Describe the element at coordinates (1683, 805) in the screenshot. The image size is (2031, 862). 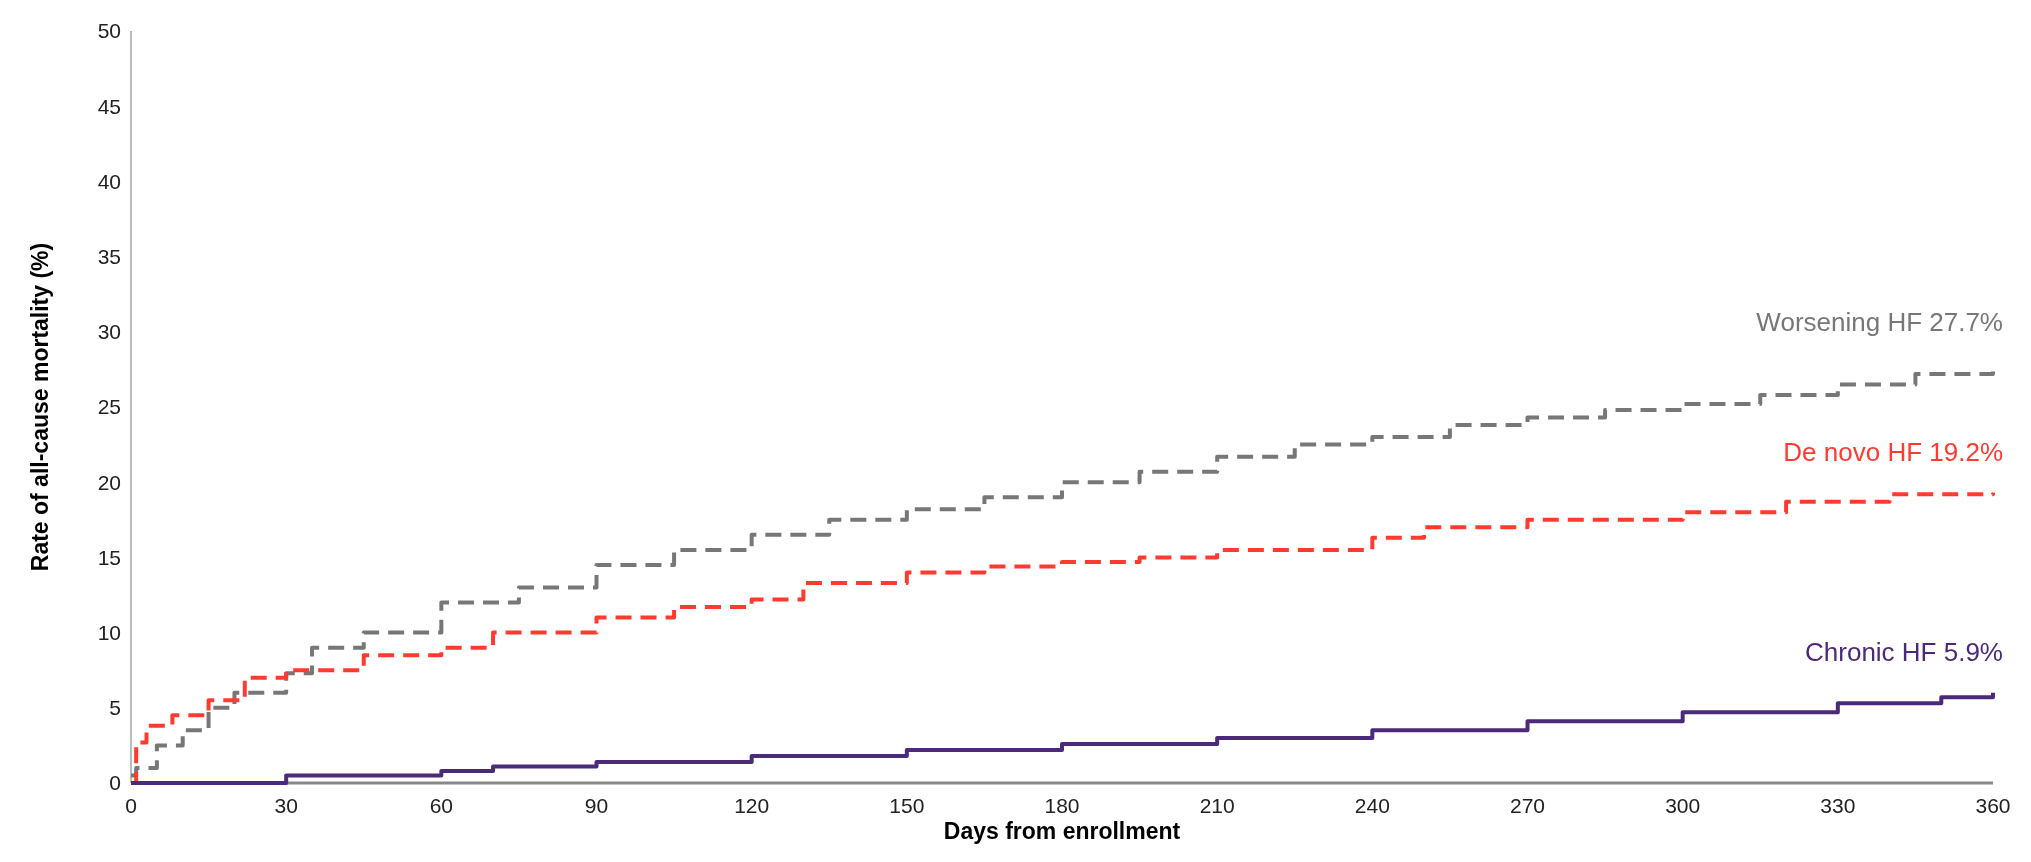
I see `x-tick-label: 300` at that location.